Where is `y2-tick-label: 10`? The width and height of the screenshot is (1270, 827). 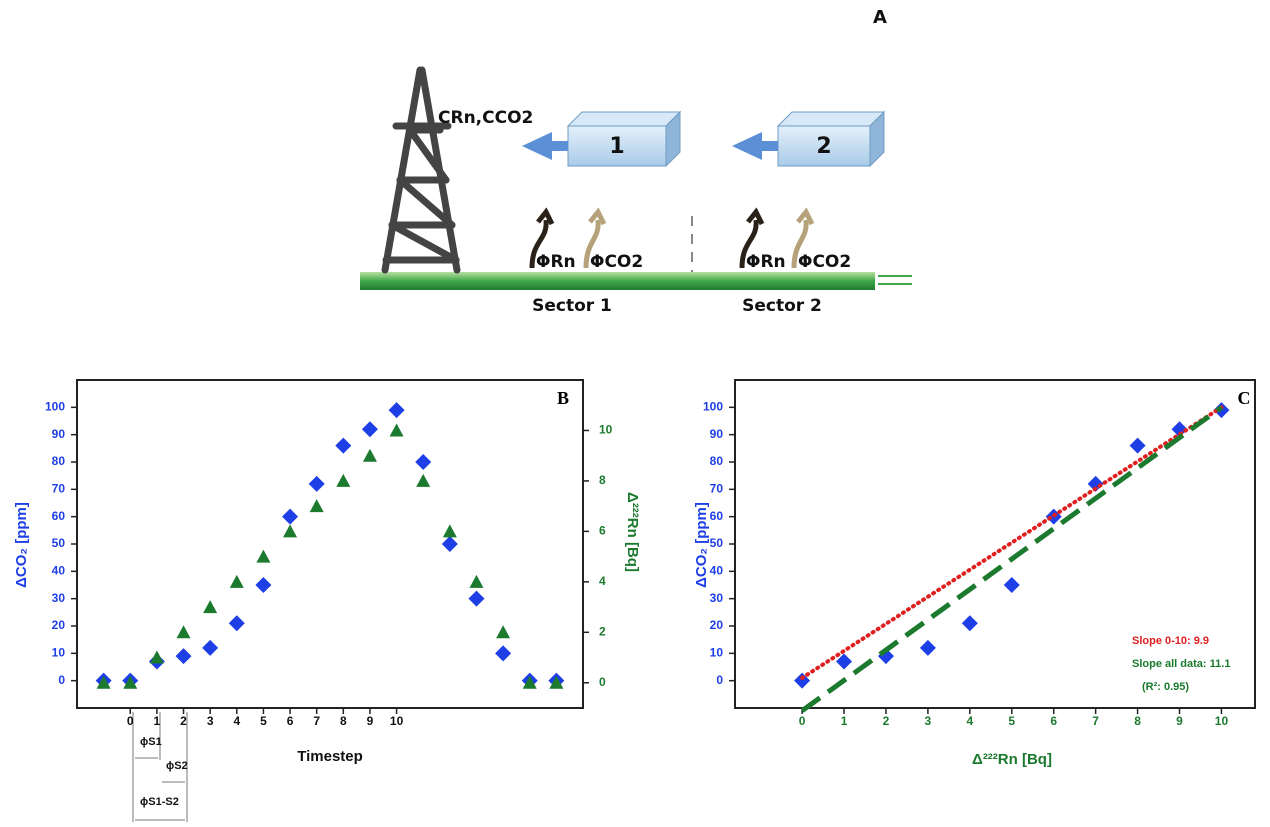 y2-tick-label: 10 is located at coordinates (606, 430).